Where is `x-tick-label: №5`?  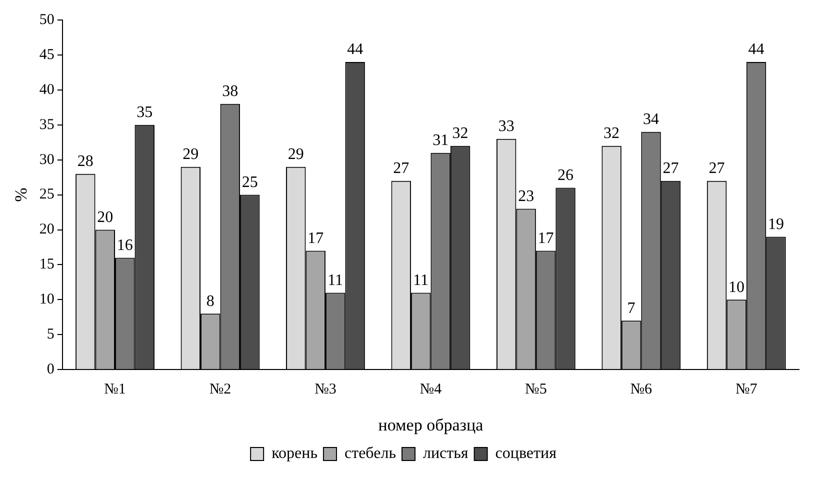
x-tick-label: №5 is located at coordinates (536, 390).